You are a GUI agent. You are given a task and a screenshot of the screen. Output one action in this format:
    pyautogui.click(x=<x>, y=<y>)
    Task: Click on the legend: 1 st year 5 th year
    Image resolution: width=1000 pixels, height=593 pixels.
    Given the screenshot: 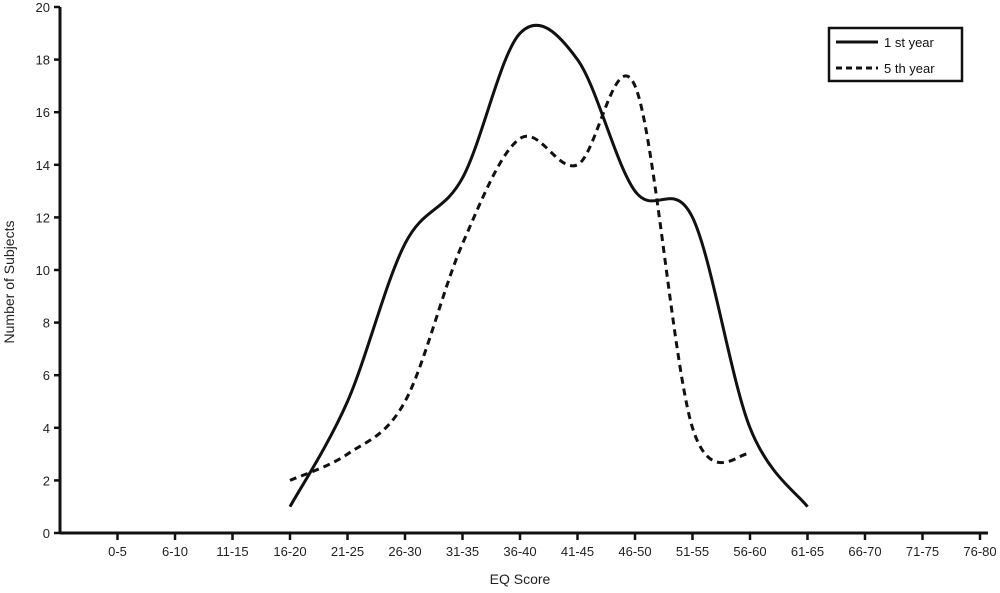 What is the action you would take?
    pyautogui.click(x=895, y=54)
    